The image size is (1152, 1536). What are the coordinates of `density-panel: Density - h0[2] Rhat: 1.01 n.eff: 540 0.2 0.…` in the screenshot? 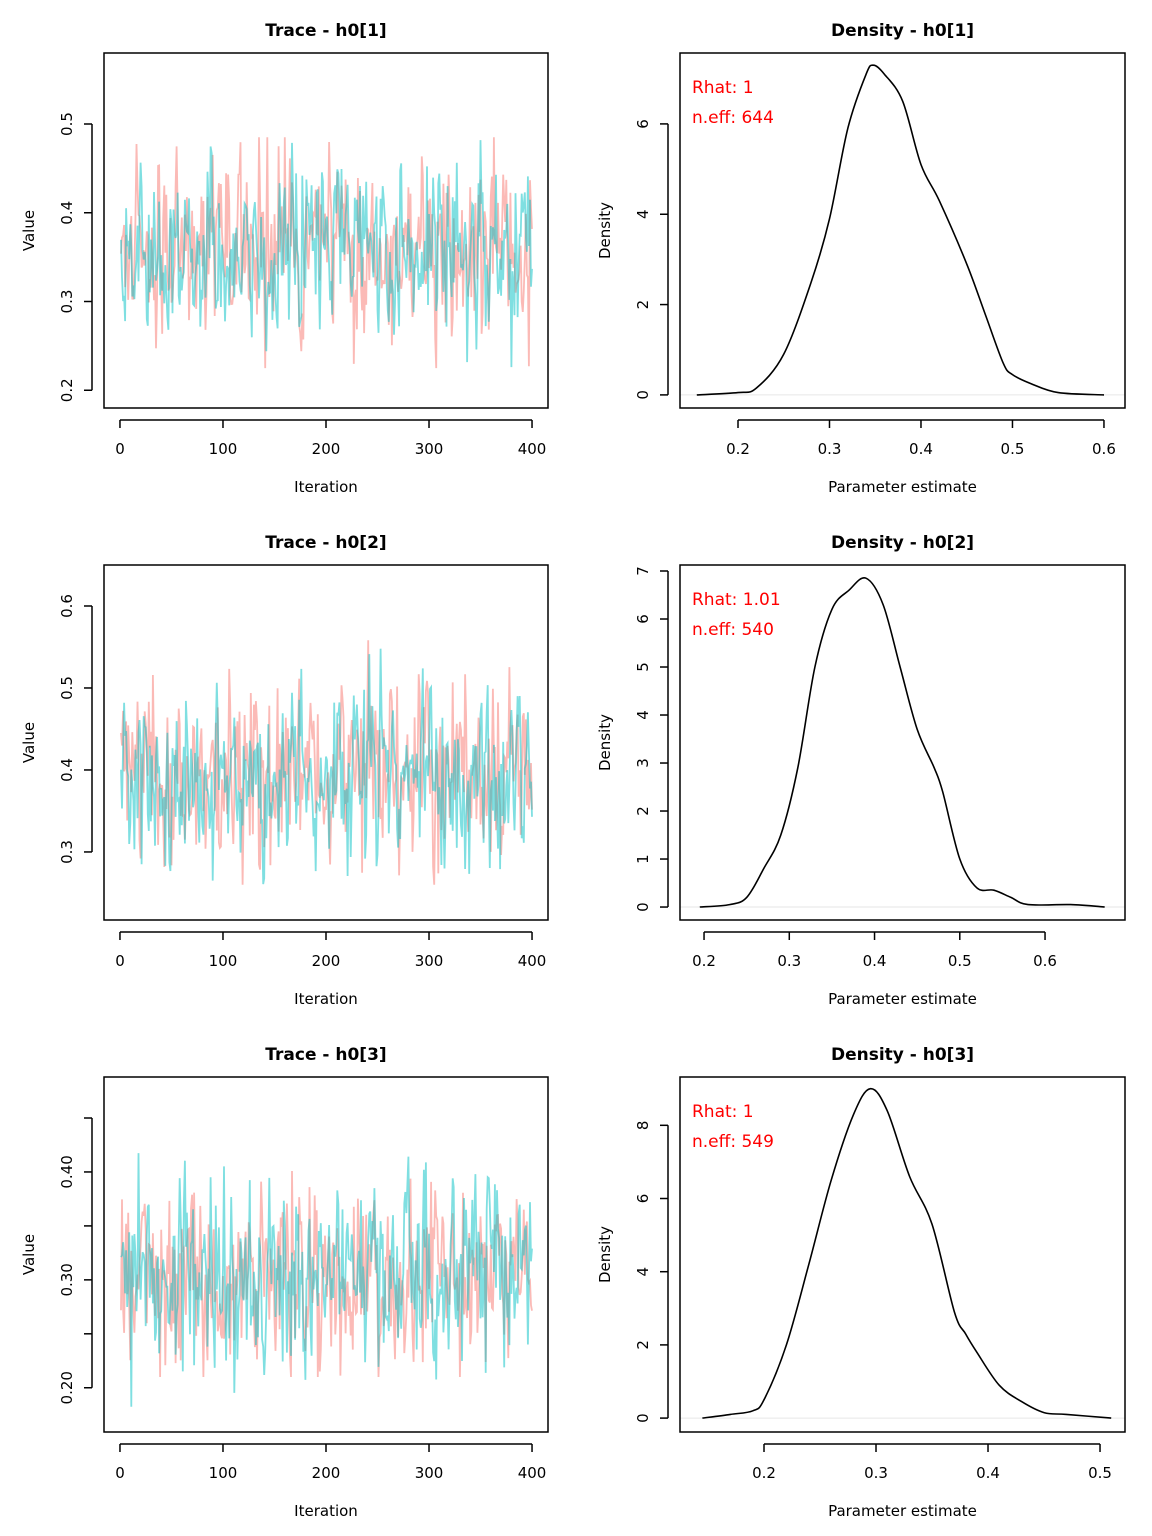 It's located at (861, 770).